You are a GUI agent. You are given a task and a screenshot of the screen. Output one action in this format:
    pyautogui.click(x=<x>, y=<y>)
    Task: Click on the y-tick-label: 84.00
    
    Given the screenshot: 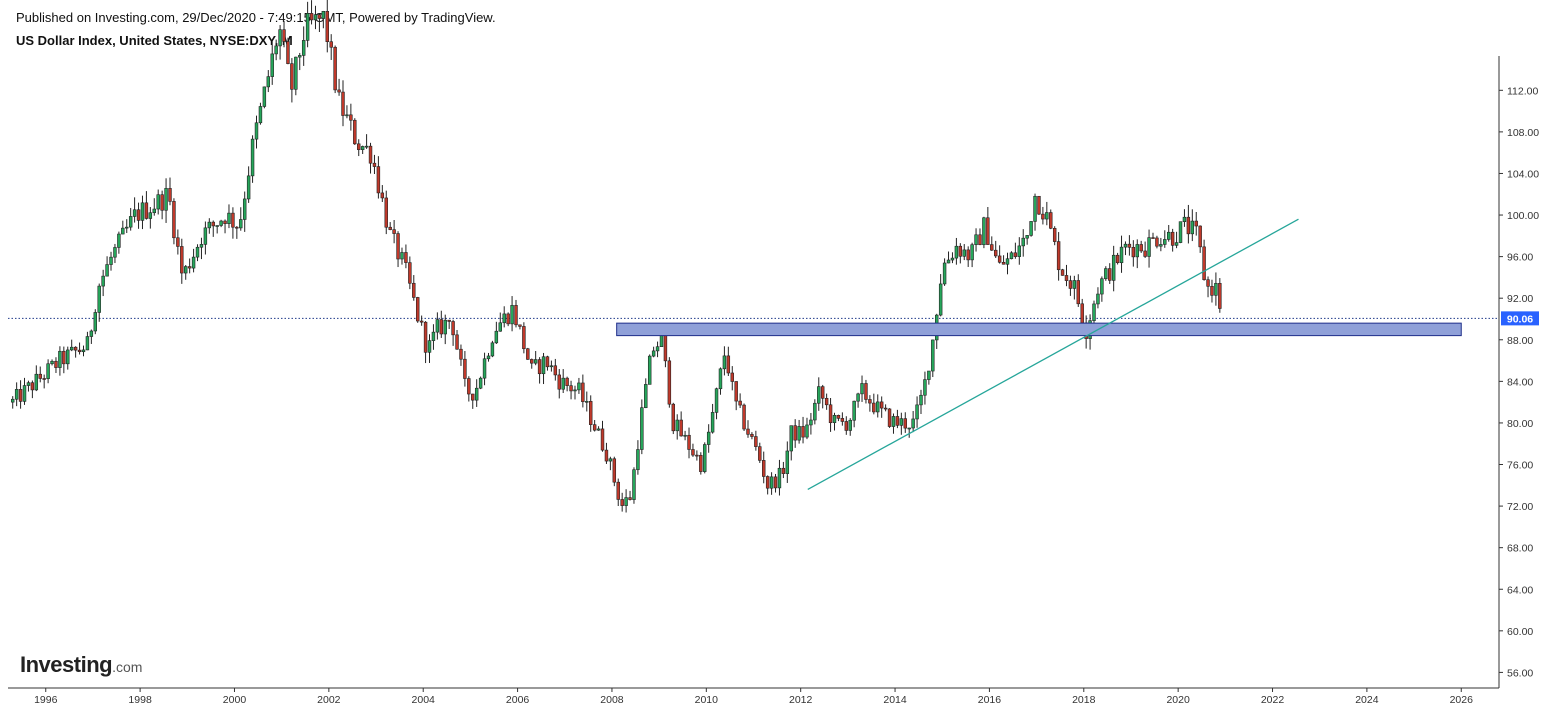 What is the action you would take?
    pyautogui.click(x=1520, y=382)
    